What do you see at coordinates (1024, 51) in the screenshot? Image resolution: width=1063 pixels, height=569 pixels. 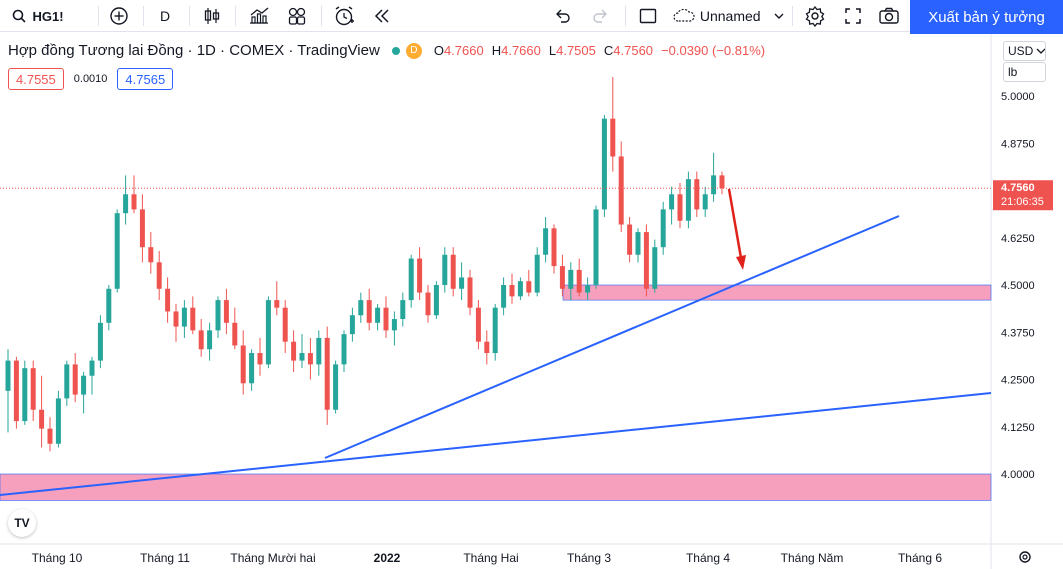 I see `currency-select: USD` at bounding box center [1024, 51].